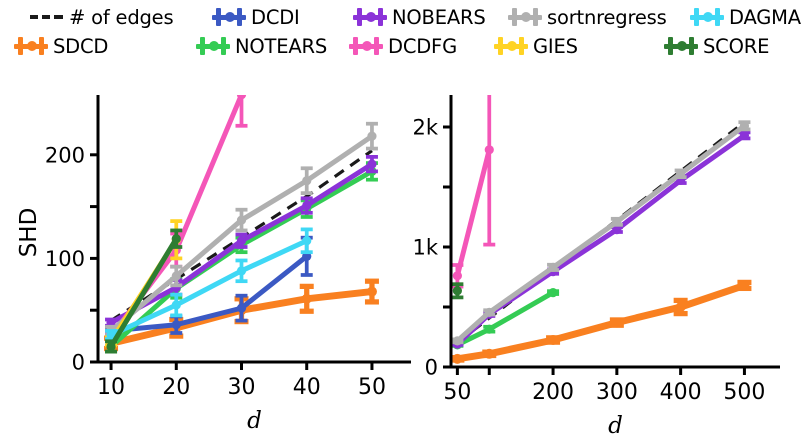  I want to click on x-tick-label: 20, so click(176, 387).